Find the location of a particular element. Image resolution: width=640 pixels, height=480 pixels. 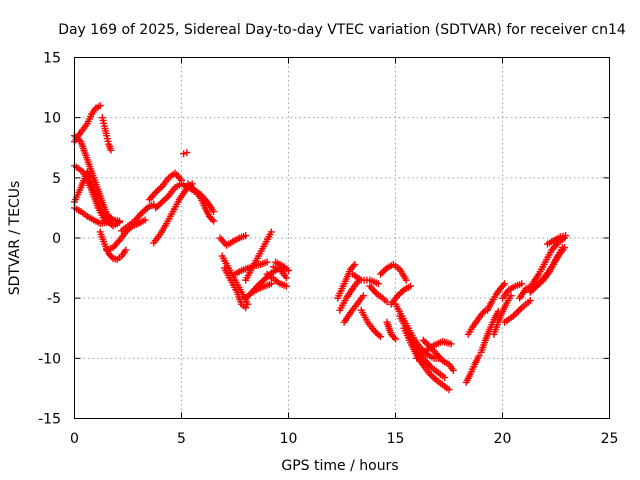

y-tick-label: 5 is located at coordinates (56, 179).